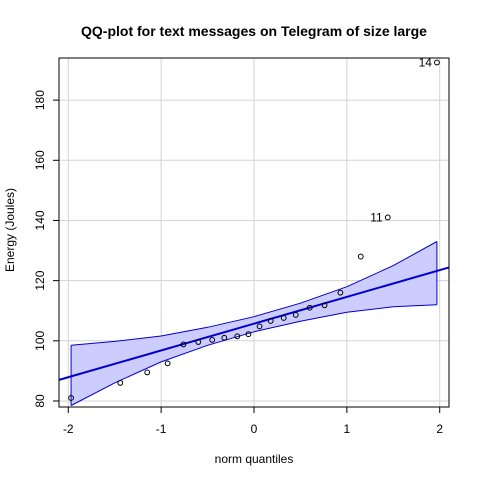 The height and width of the screenshot is (480, 480). Describe the element at coordinates (40, 160) in the screenshot. I see `y-tick-label: 160` at that location.